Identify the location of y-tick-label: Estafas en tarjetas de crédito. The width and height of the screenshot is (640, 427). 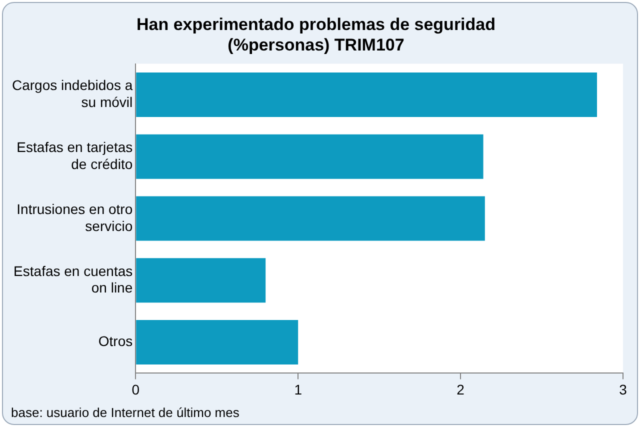
(74, 155).